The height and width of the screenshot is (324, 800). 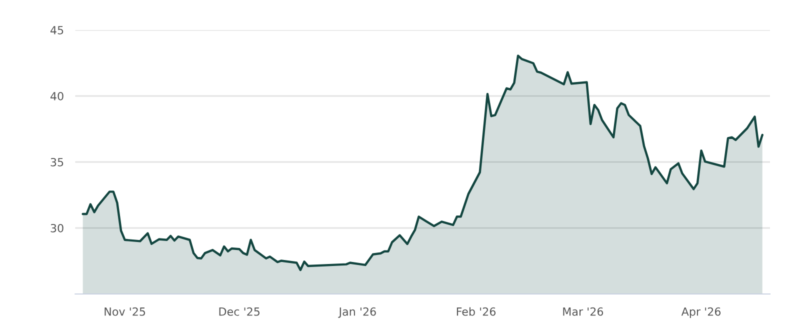 I want to click on x-tick-label: Nov '25, so click(x=125, y=311).